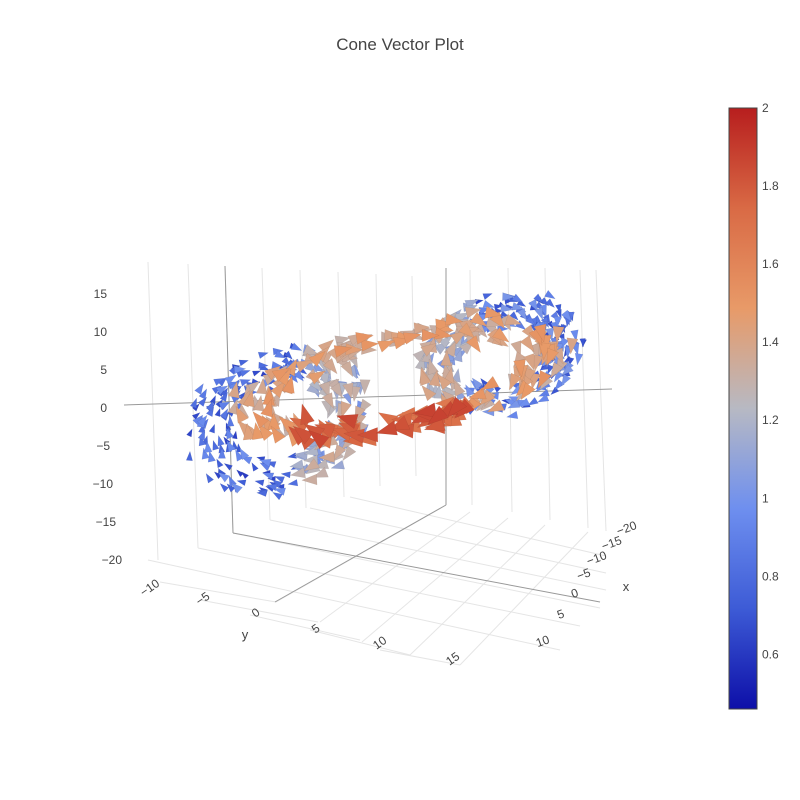 Image resolution: width=800 pixels, height=800 pixels. Describe the element at coordinates (770, 186) in the screenshot. I see `colorbar-tick-label: 1.8` at that location.